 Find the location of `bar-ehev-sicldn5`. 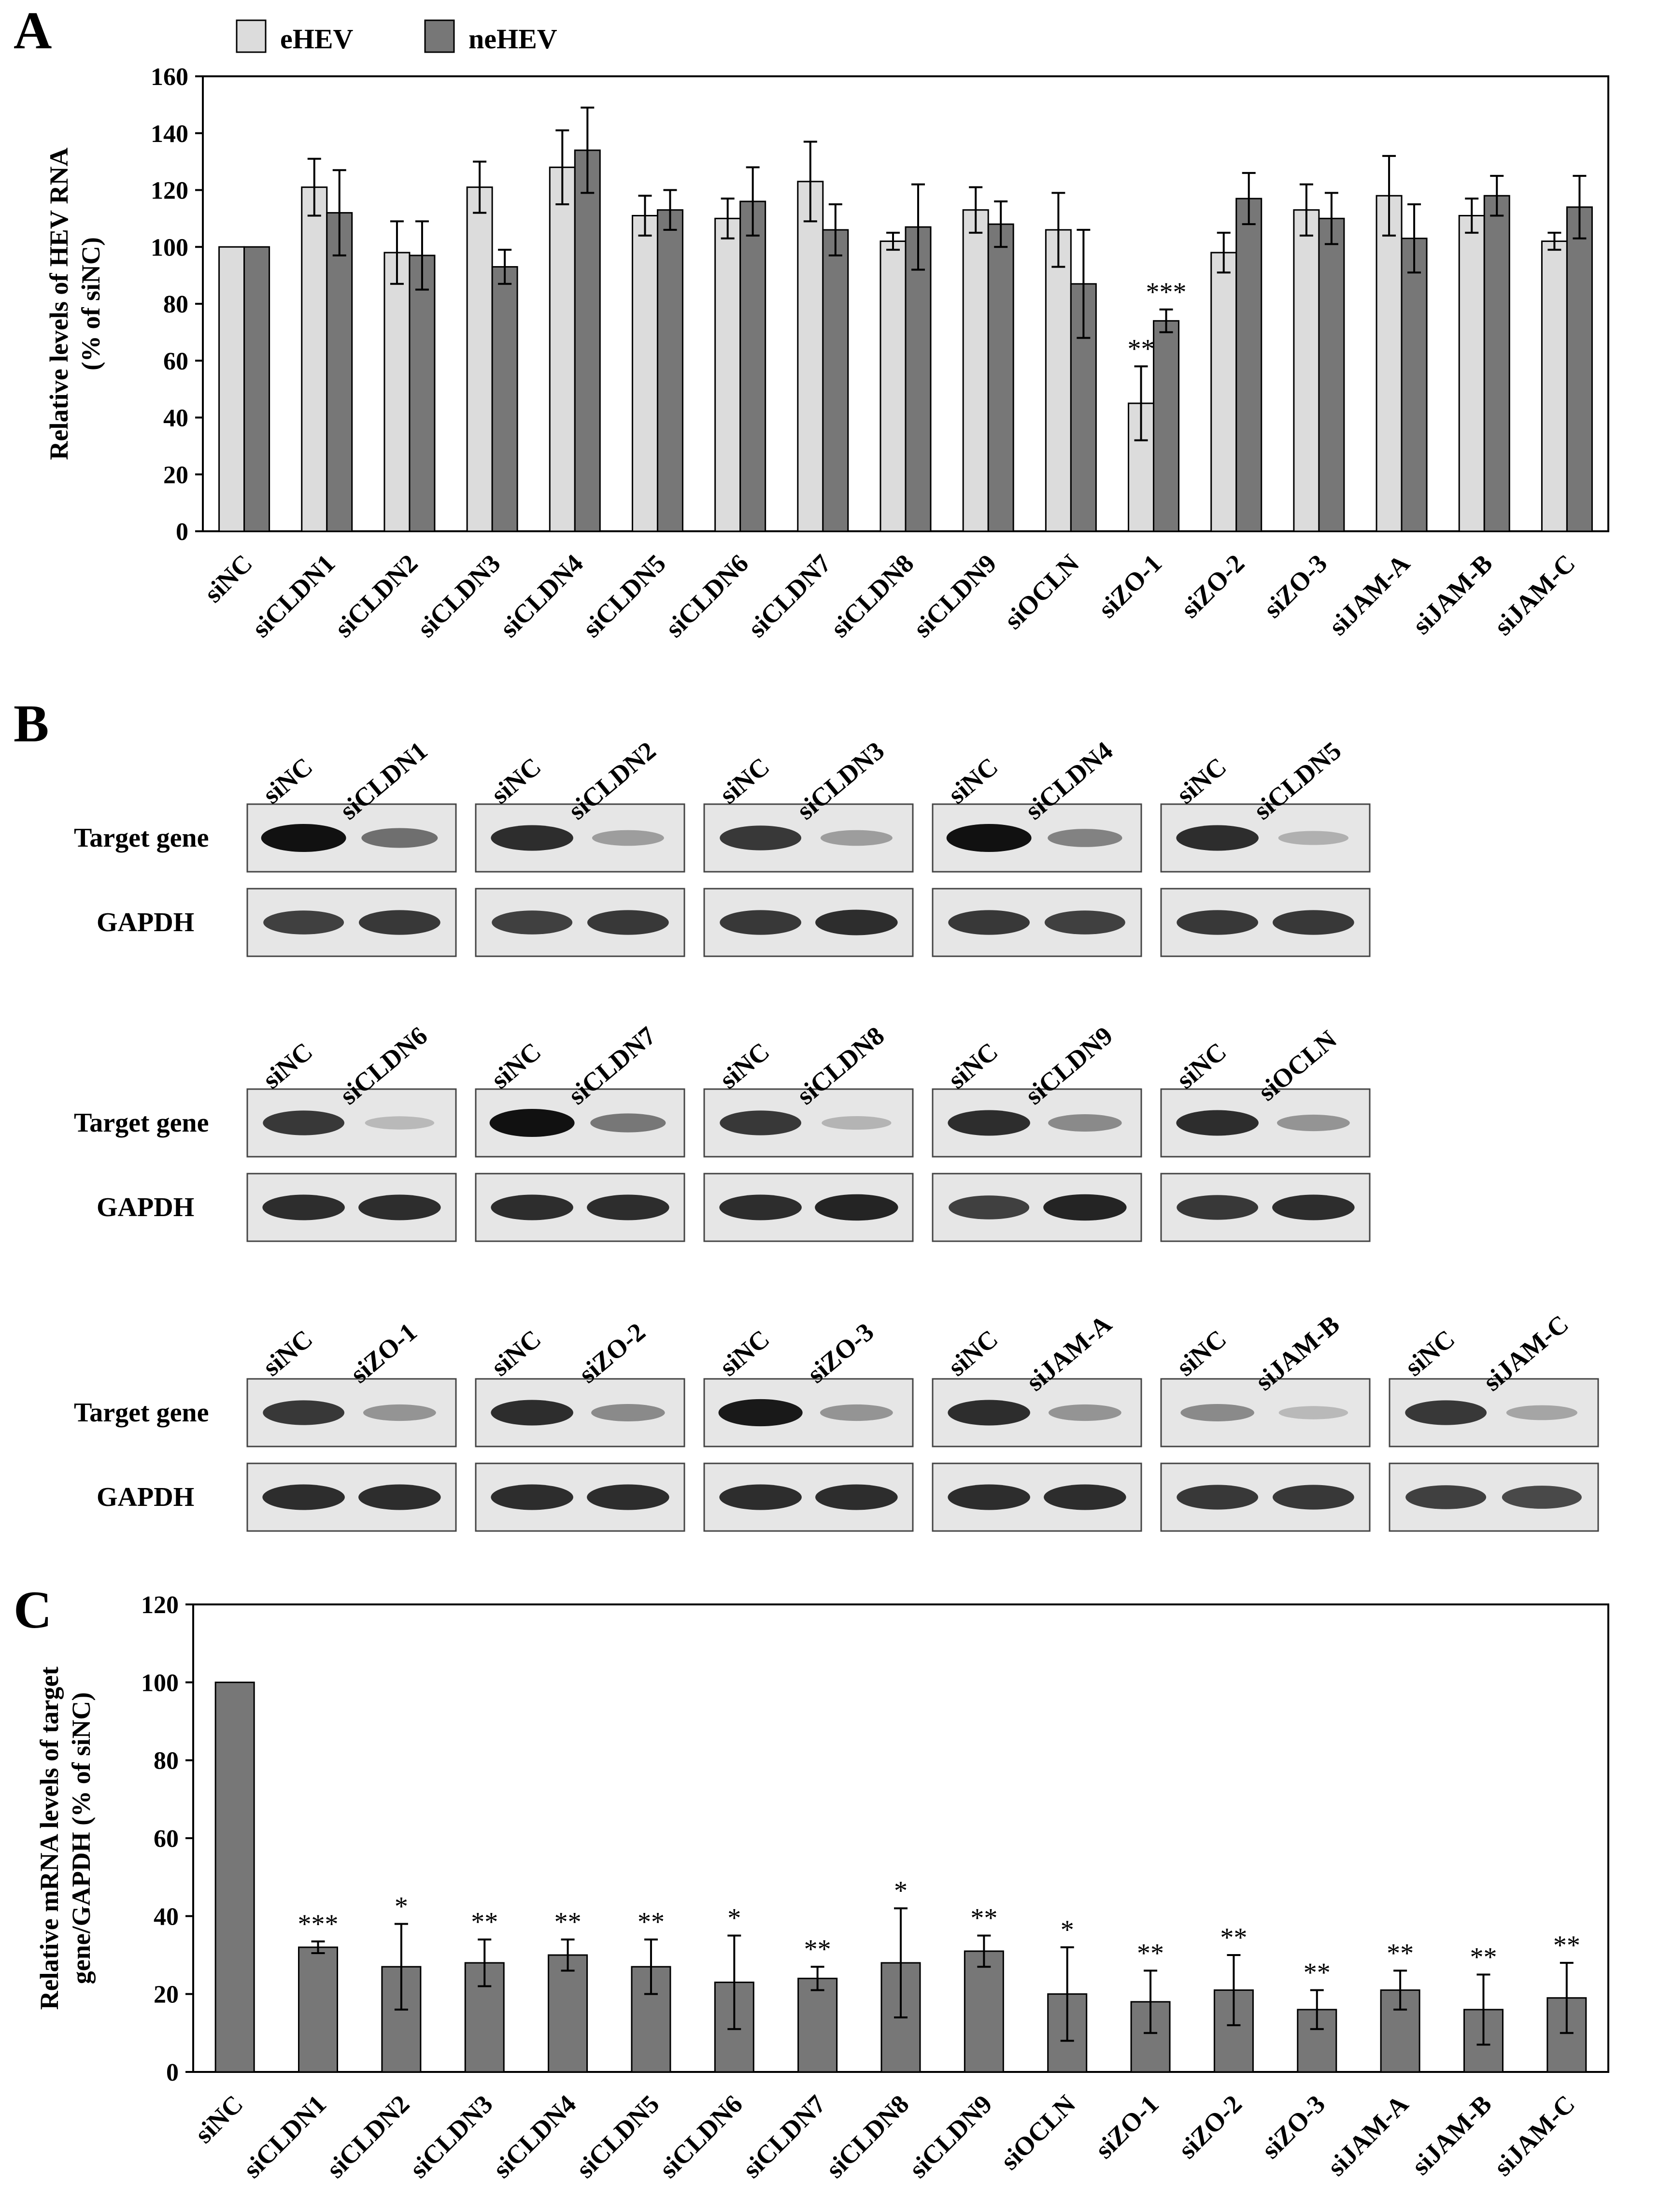

bar-ehev-sicldn5 is located at coordinates (645, 373).